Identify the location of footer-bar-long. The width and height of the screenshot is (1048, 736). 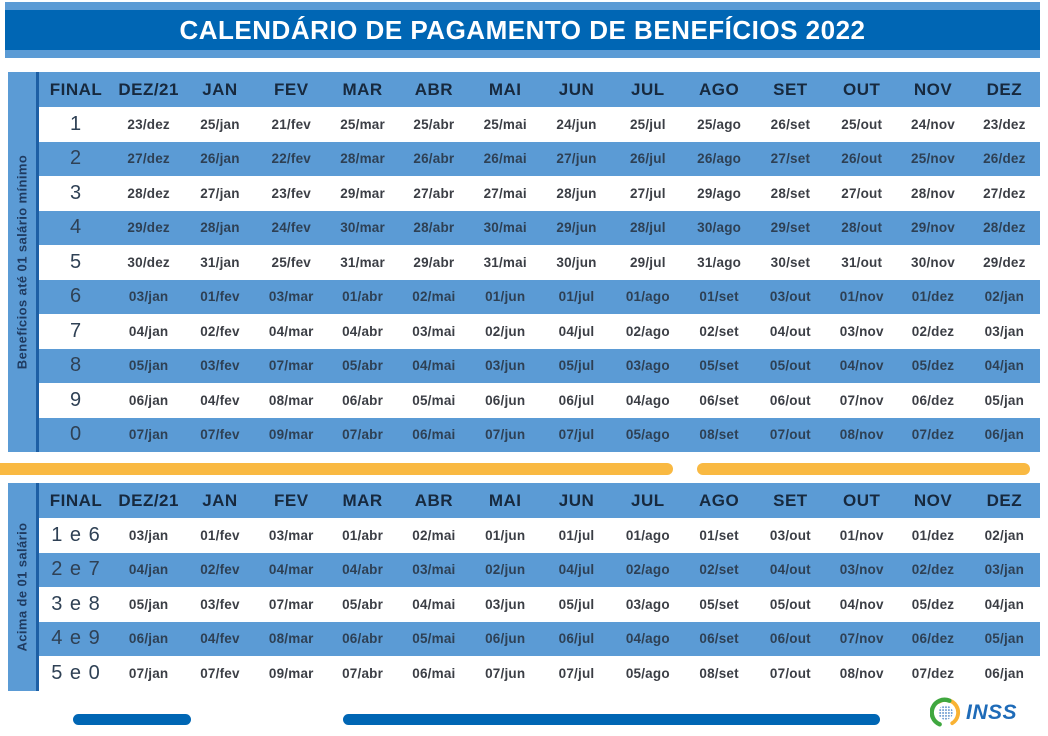
(611, 719).